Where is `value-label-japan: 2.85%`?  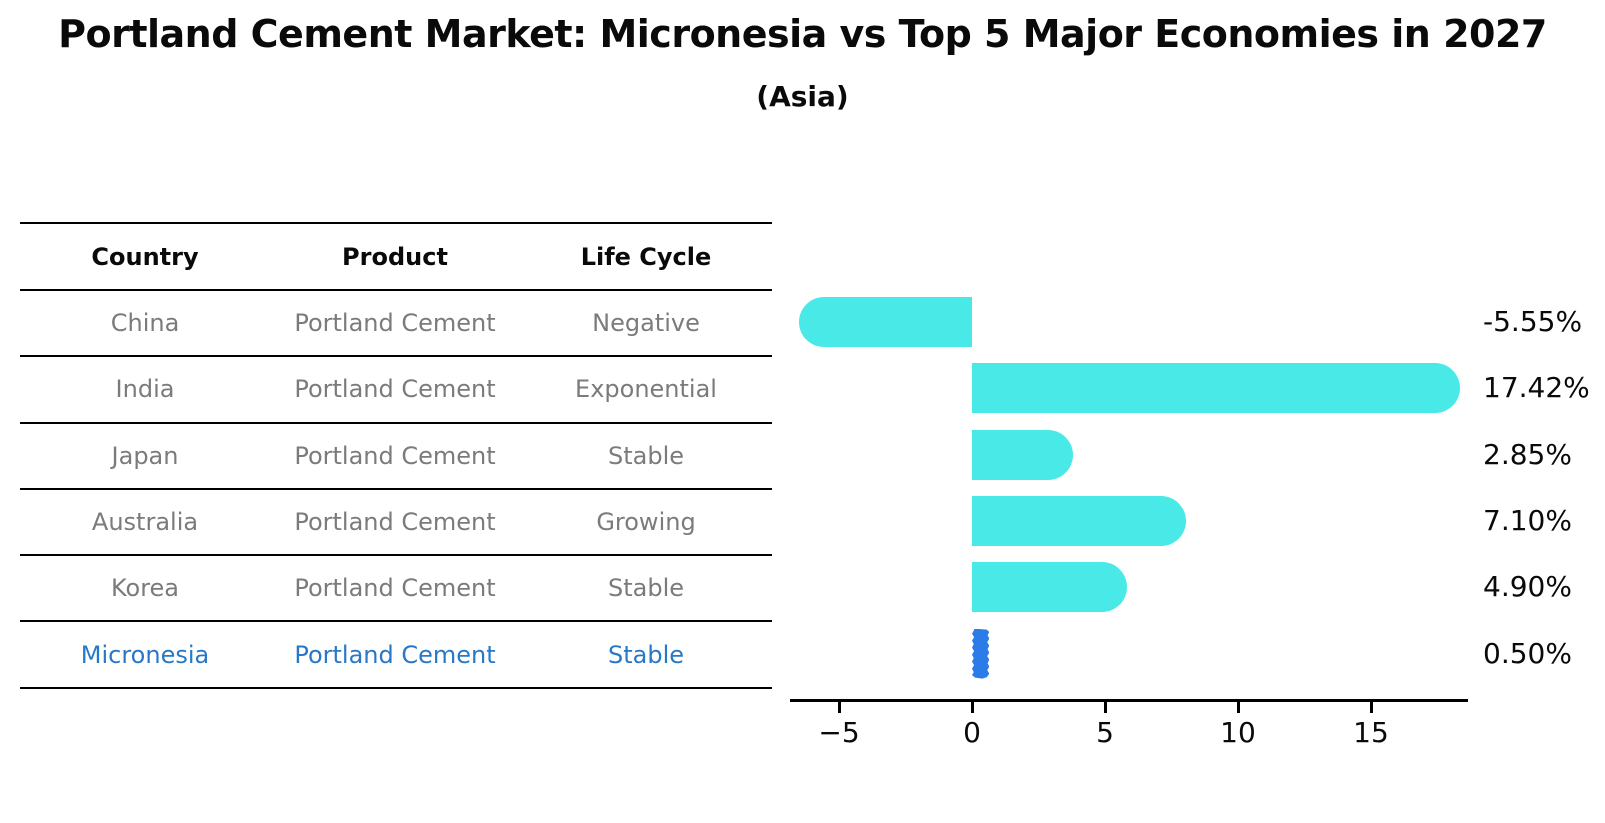
value-label-japan: 2.85% is located at coordinates (1527, 454).